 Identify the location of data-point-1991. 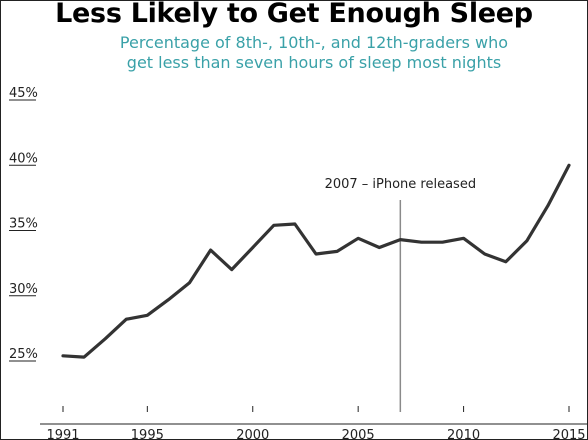
(63, 355).